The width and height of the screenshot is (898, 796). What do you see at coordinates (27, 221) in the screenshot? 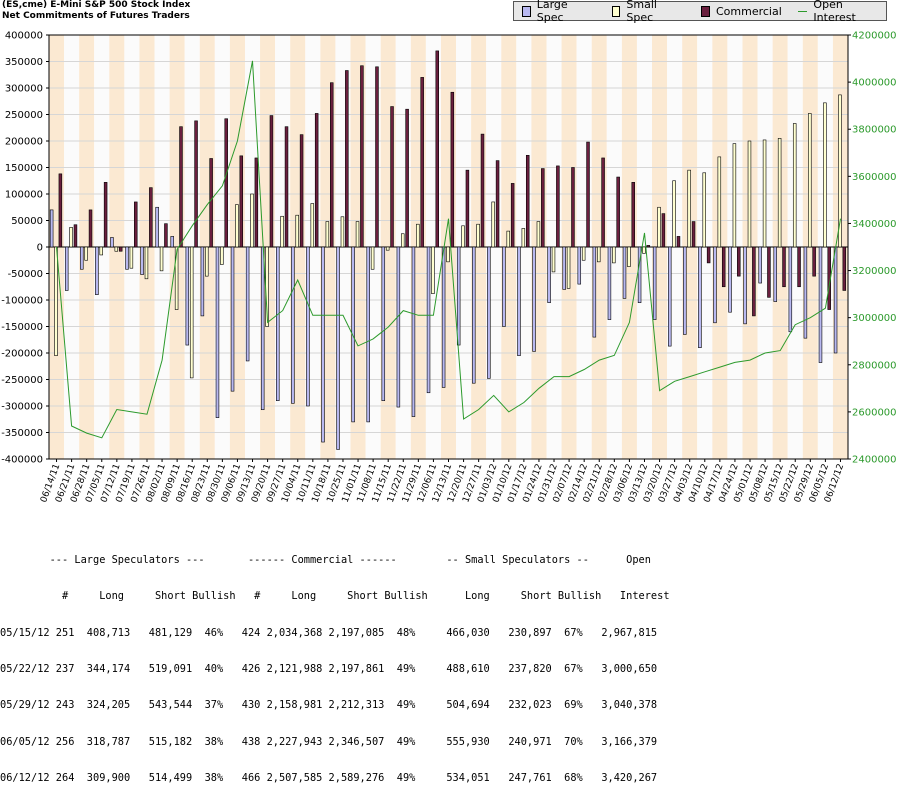
I see `left-tick-label: 50000` at bounding box center [27, 221].